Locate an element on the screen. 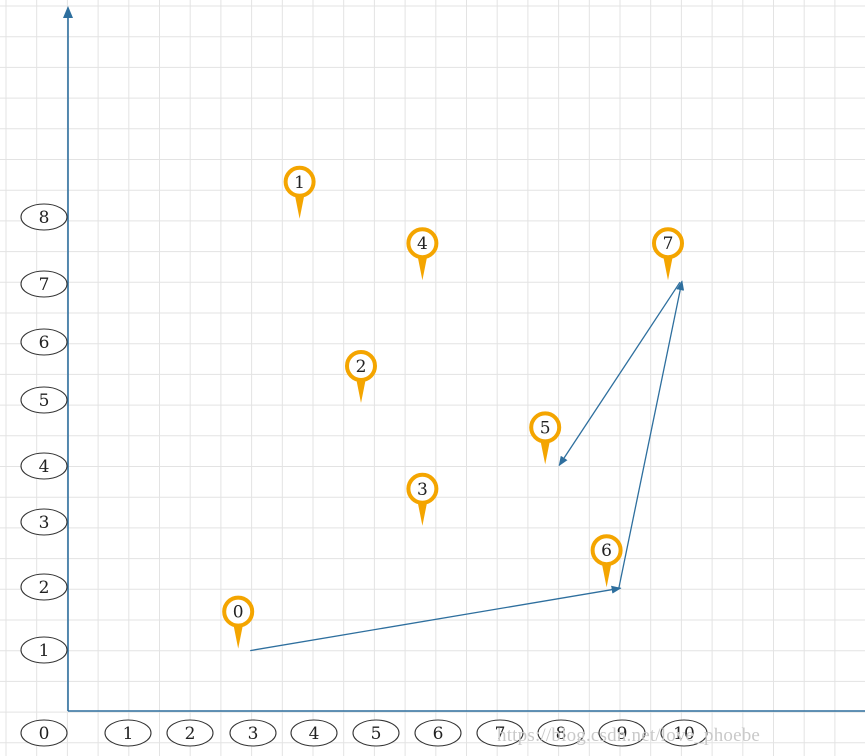 The height and width of the screenshot is (756, 865). point-label: 0 is located at coordinates (238, 613).